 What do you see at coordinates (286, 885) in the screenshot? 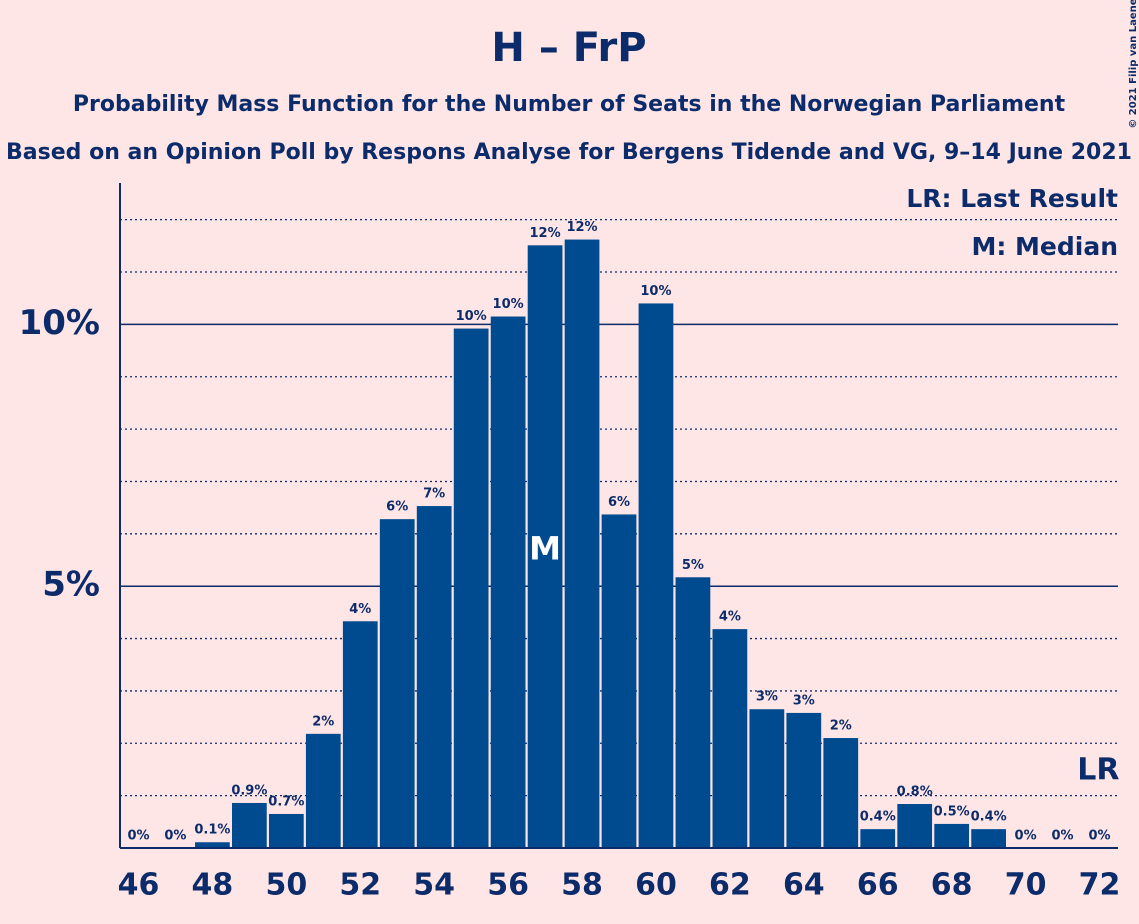
I see `x-tick-label: 50` at bounding box center [286, 885].